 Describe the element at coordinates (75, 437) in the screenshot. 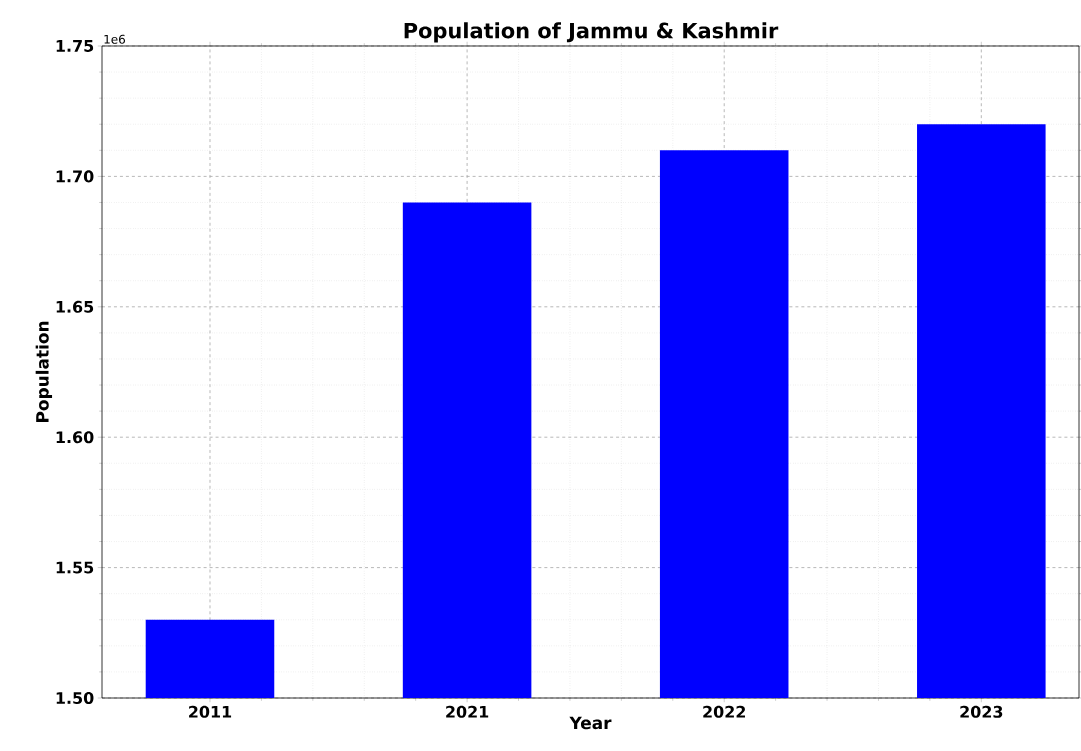

I see `y-tick-label: 1.60` at that location.